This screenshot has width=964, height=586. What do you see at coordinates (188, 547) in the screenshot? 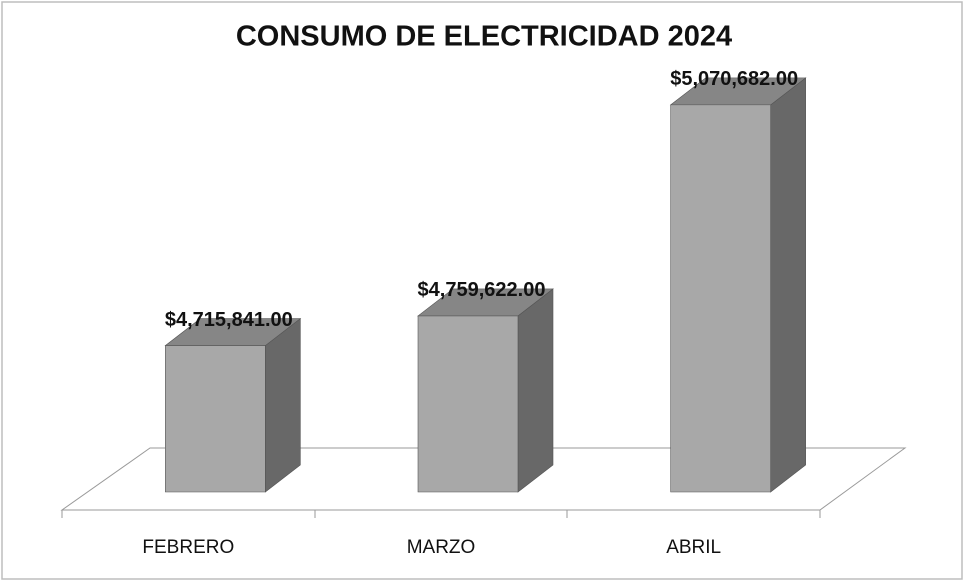
I see `x-tick-label: FEBRERO` at bounding box center [188, 547].